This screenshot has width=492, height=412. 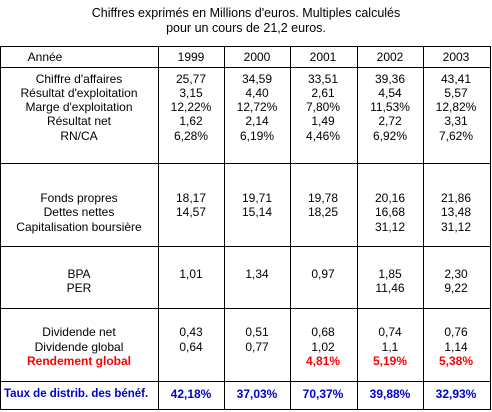 I want to click on row-value: 12,72%, so click(x=257, y=107).